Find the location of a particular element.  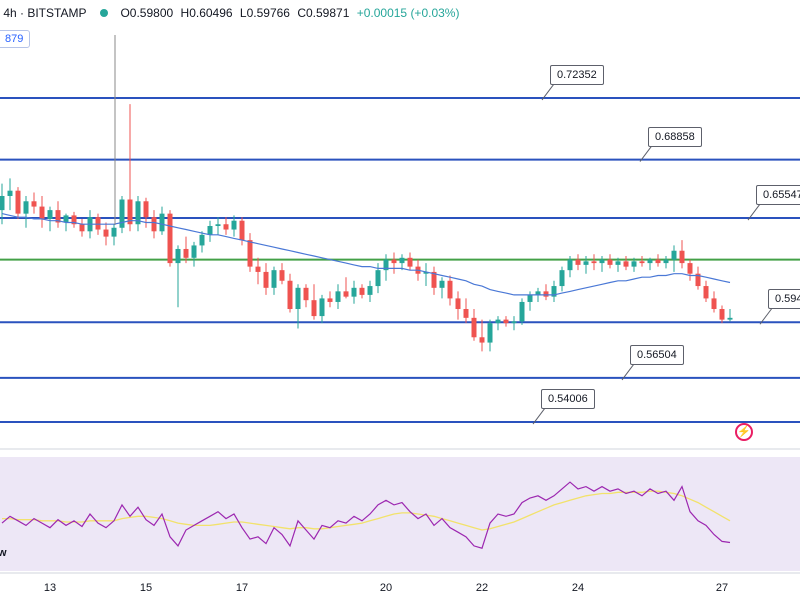

change-value: +0.00015 (+0.03%) is located at coordinates (408, 13).